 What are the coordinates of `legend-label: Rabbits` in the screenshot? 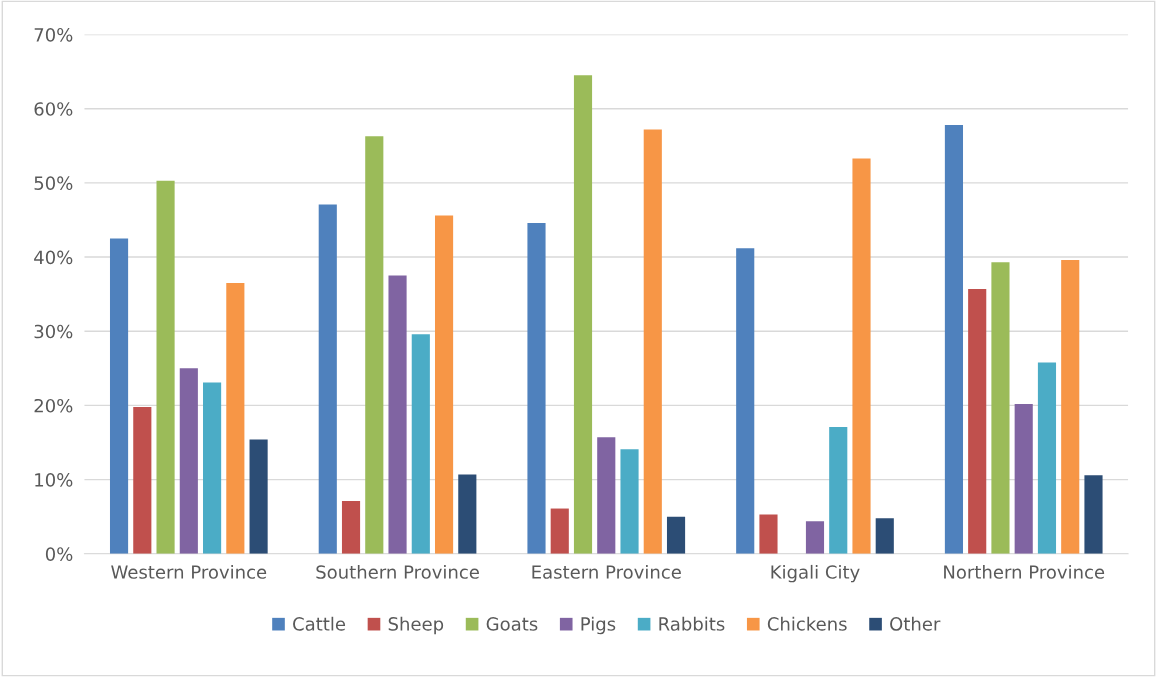 It's located at (692, 623).